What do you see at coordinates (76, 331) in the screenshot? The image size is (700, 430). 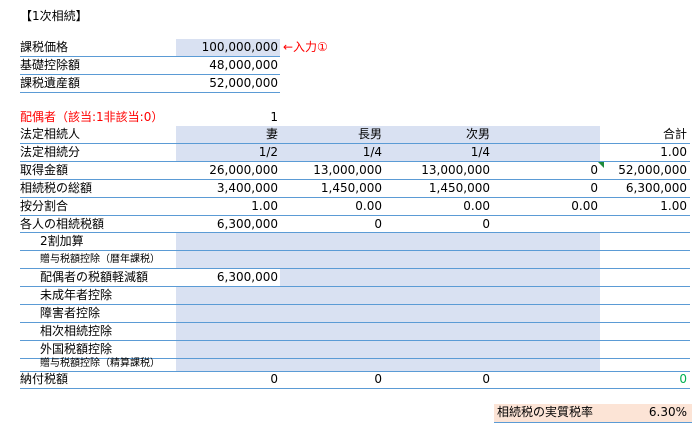 I see `row-label: 相次相続控除` at bounding box center [76, 331].